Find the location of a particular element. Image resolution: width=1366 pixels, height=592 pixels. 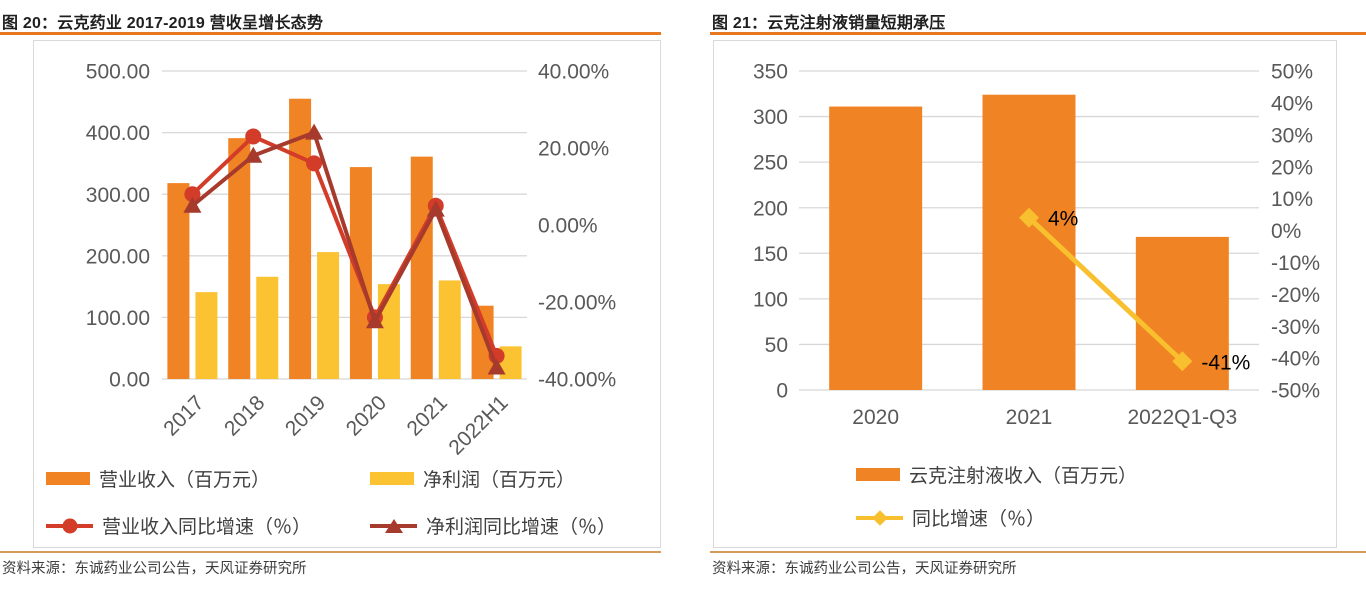

y-axis-right: 40.00% 20.00% 0.00% -20.00% -40.00% is located at coordinates (577, 226).